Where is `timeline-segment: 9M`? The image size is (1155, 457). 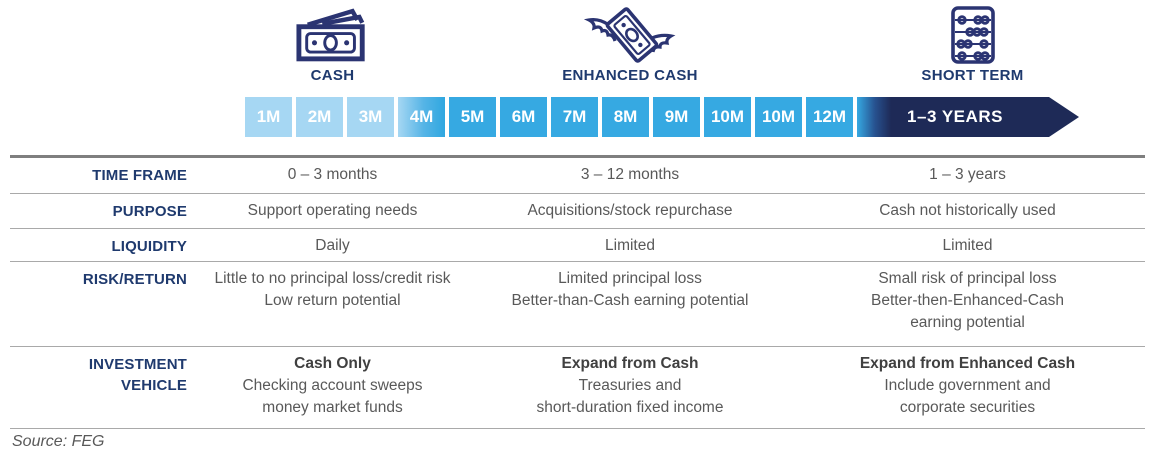 timeline-segment: 9M is located at coordinates (676, 117).